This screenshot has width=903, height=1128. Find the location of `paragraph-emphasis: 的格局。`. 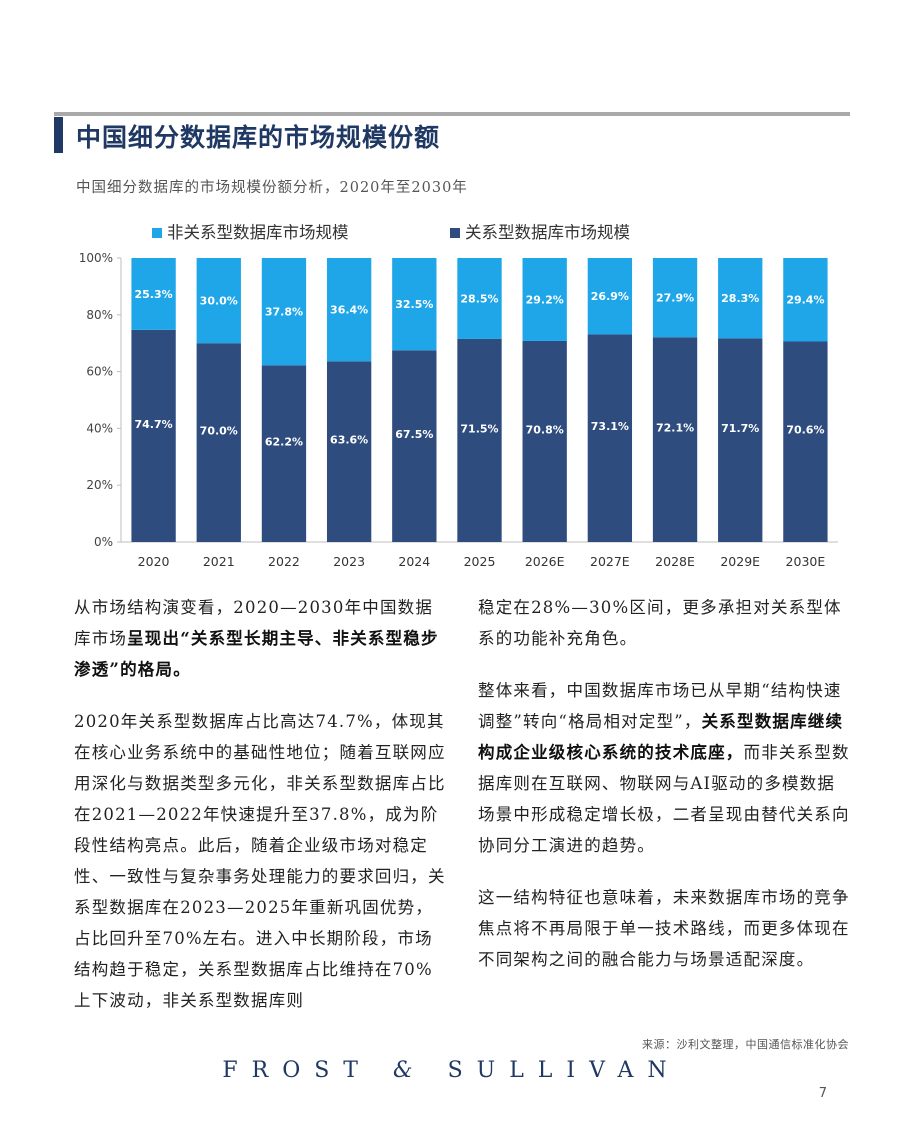

paragraph-emphasis: 的格局。 is located at coordinates (155, 669).